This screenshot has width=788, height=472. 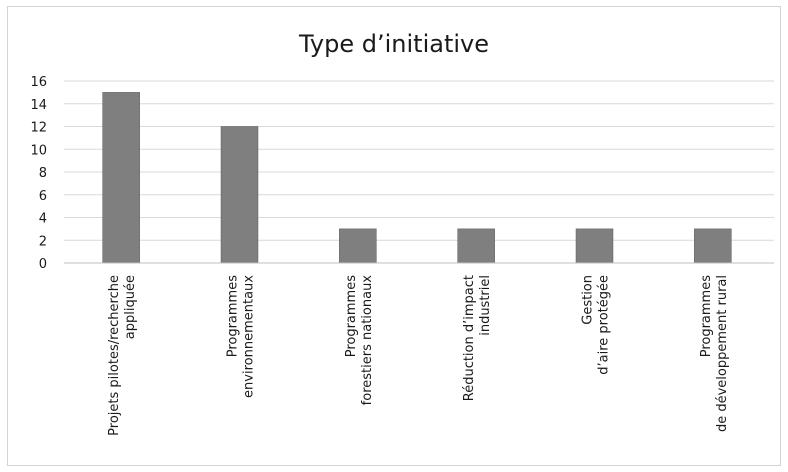 I want to click on x-tick-label-line: Gestion, so click(x=588, y=300).